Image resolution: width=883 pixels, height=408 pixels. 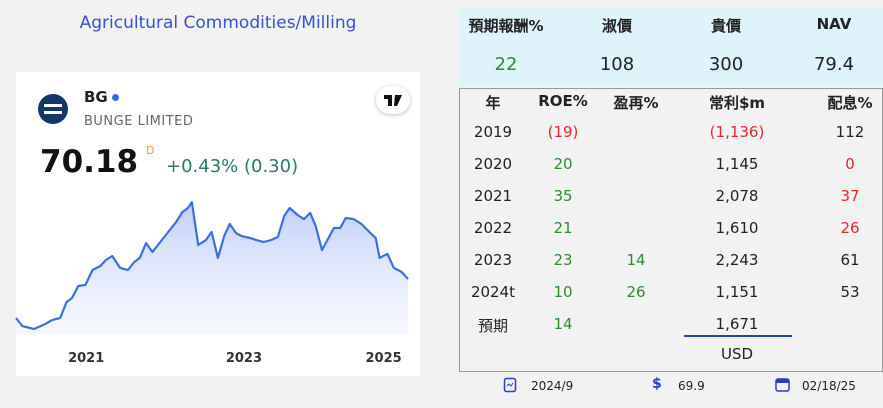 I want to click on table-cell: 37, so click(x=850, y=196).